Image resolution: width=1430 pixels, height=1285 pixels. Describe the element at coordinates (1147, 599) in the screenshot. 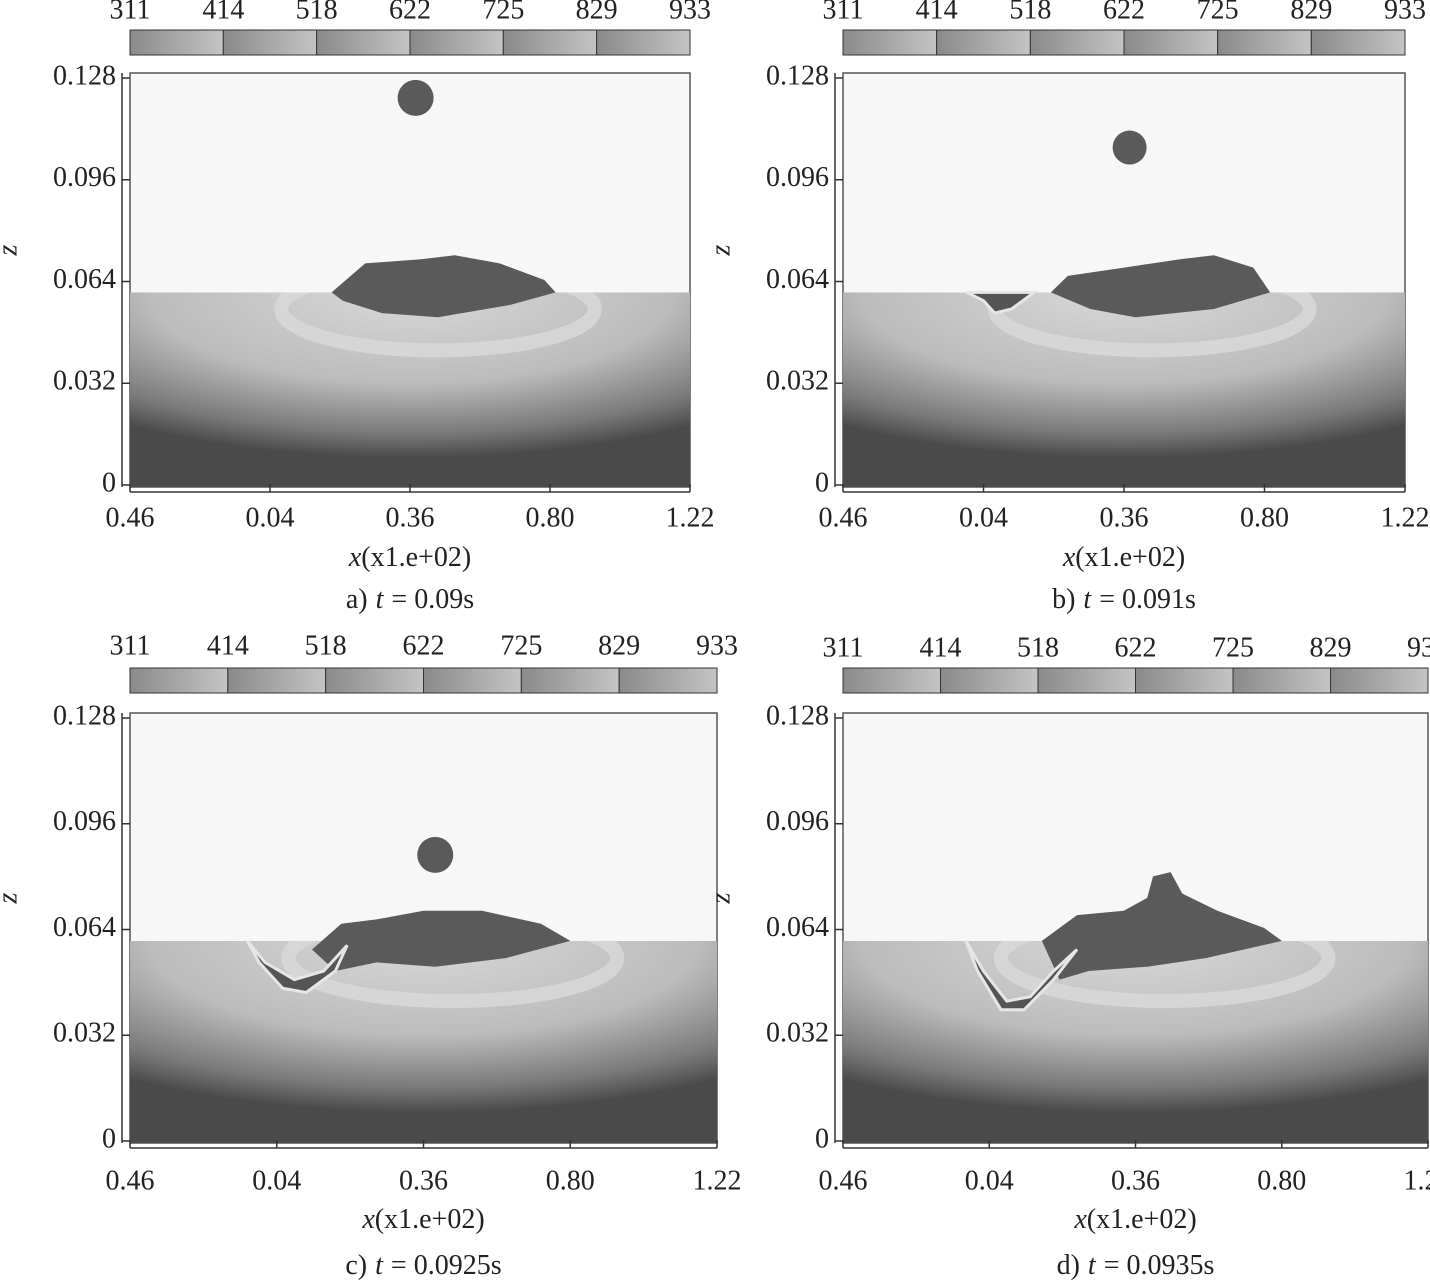

I see `caption-value: = 0.091s` at that location.